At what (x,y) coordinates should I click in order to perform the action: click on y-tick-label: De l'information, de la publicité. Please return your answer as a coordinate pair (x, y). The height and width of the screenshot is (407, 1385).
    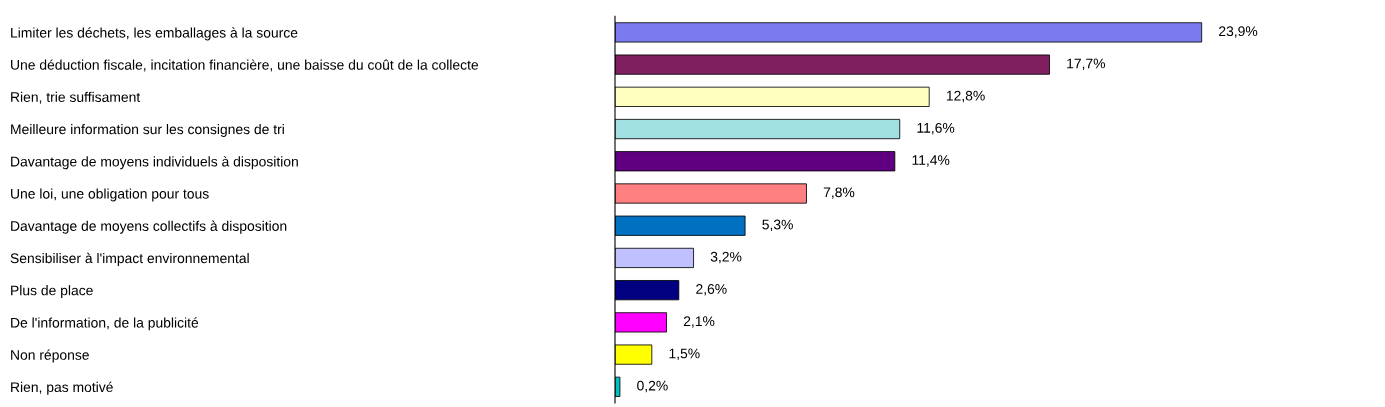
    Looking at the image, I should click on (105, 324).